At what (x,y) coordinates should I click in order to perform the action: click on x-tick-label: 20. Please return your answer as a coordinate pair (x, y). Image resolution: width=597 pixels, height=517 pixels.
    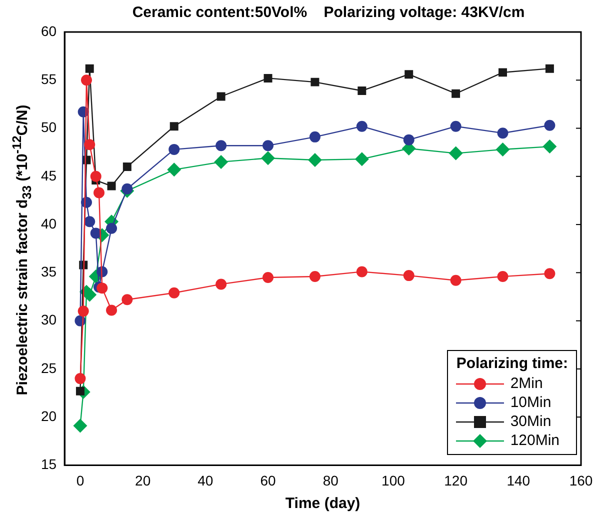
    Looking at the image, I should click on (143, 480).